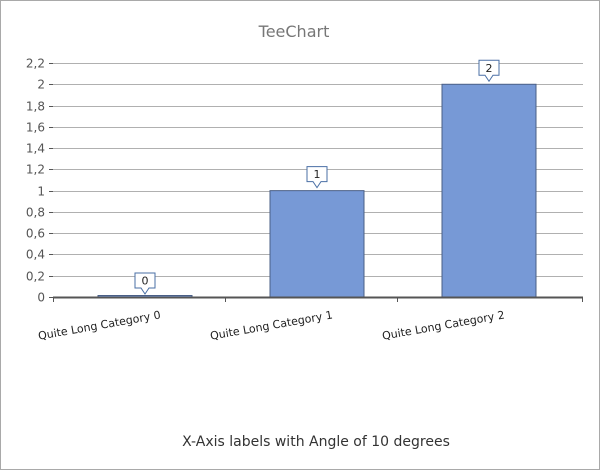 The height and width of the screenshot is (470, 600). Describe the element at coordinates (35, 128) in the screenshot. I see `y-tick-label: 1,6` at that location.